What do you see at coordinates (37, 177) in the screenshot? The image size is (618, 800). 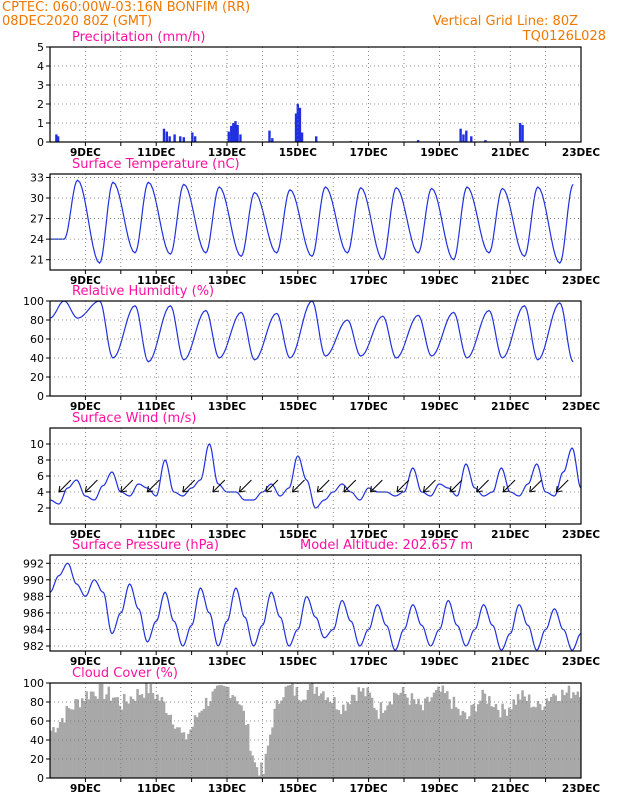 I see `y-tick-label: 33` at bounding box center [37, 177].